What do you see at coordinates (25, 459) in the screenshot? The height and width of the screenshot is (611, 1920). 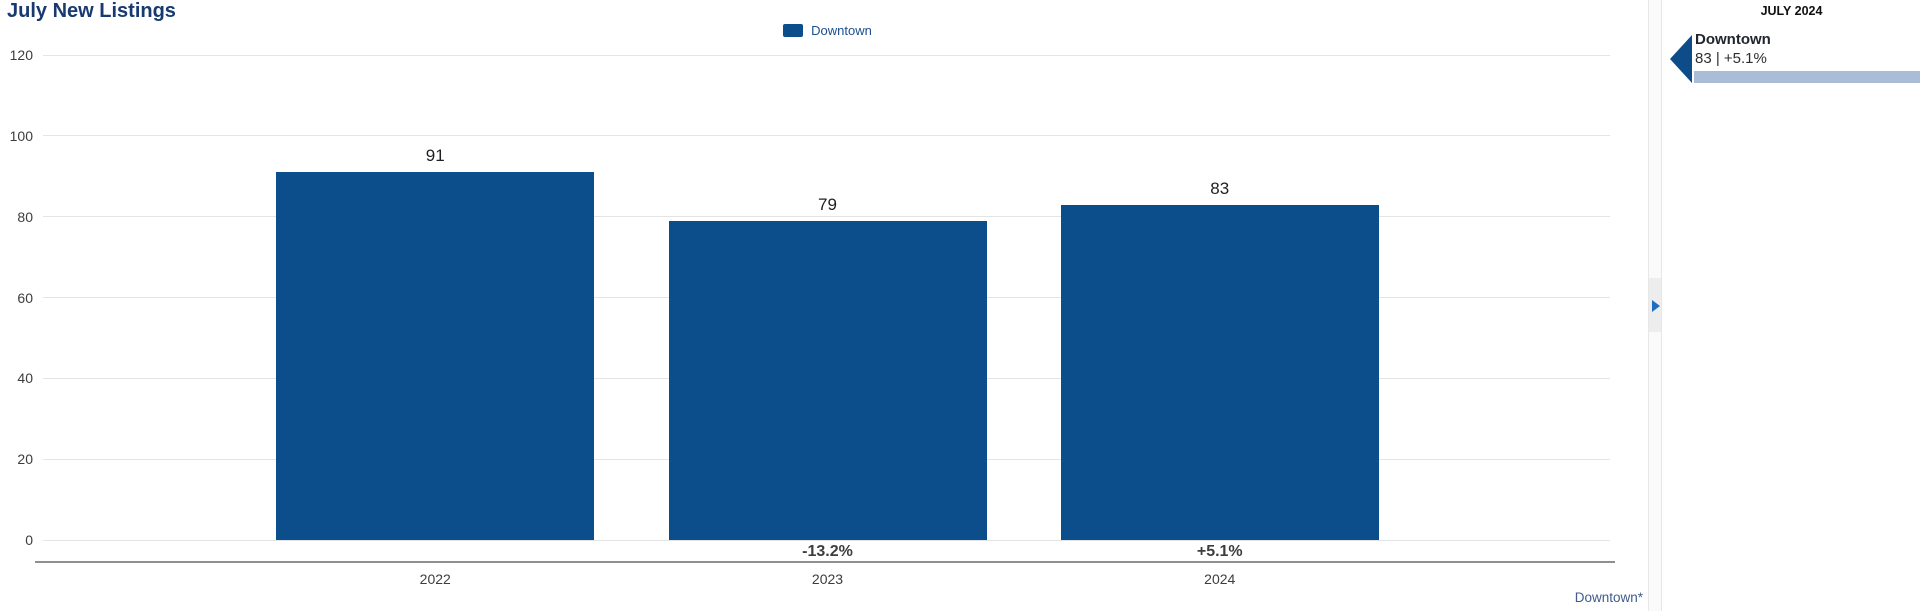 I see `y-axis-tick-label: 20` at bounding box center [25, 459].